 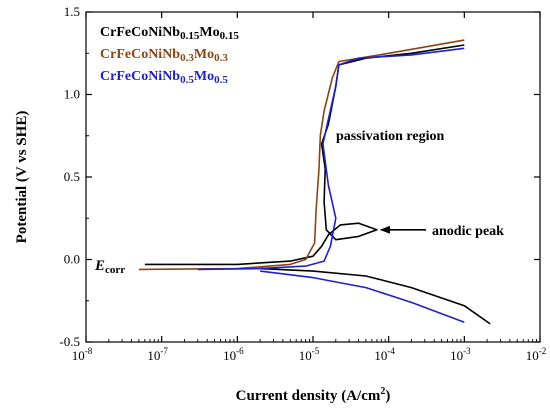 What do you see at coordinates (382, 391) in the screenshot?
I see `x-axis-label-superscript: 2` at bounding box center [382, 391].